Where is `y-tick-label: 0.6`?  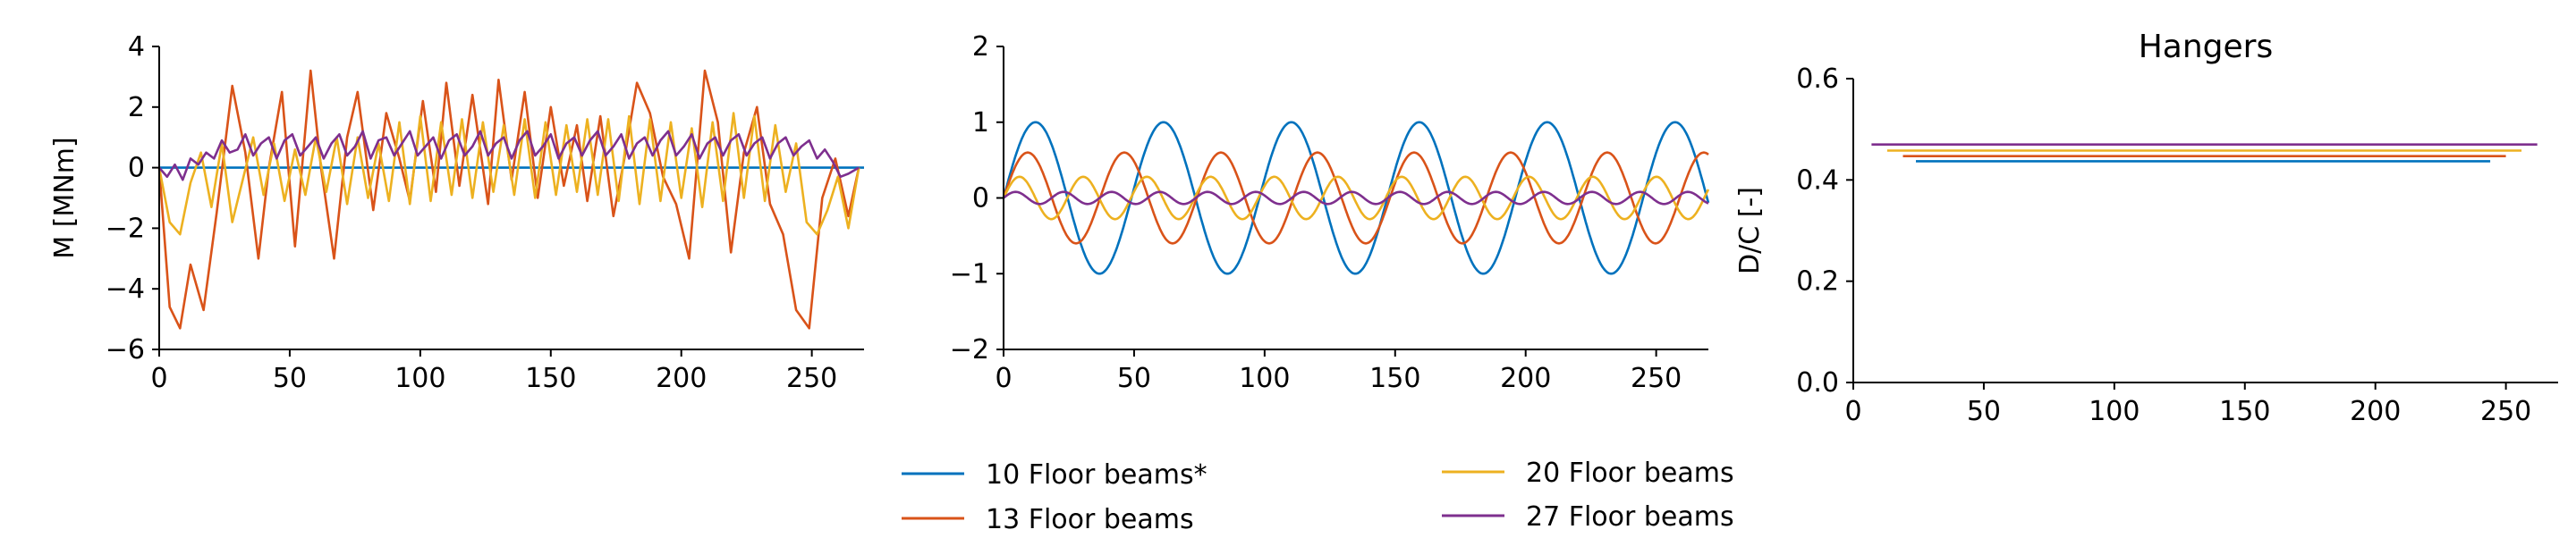 y-tick-label: 0.6 is located at coordinates (1817, 79).